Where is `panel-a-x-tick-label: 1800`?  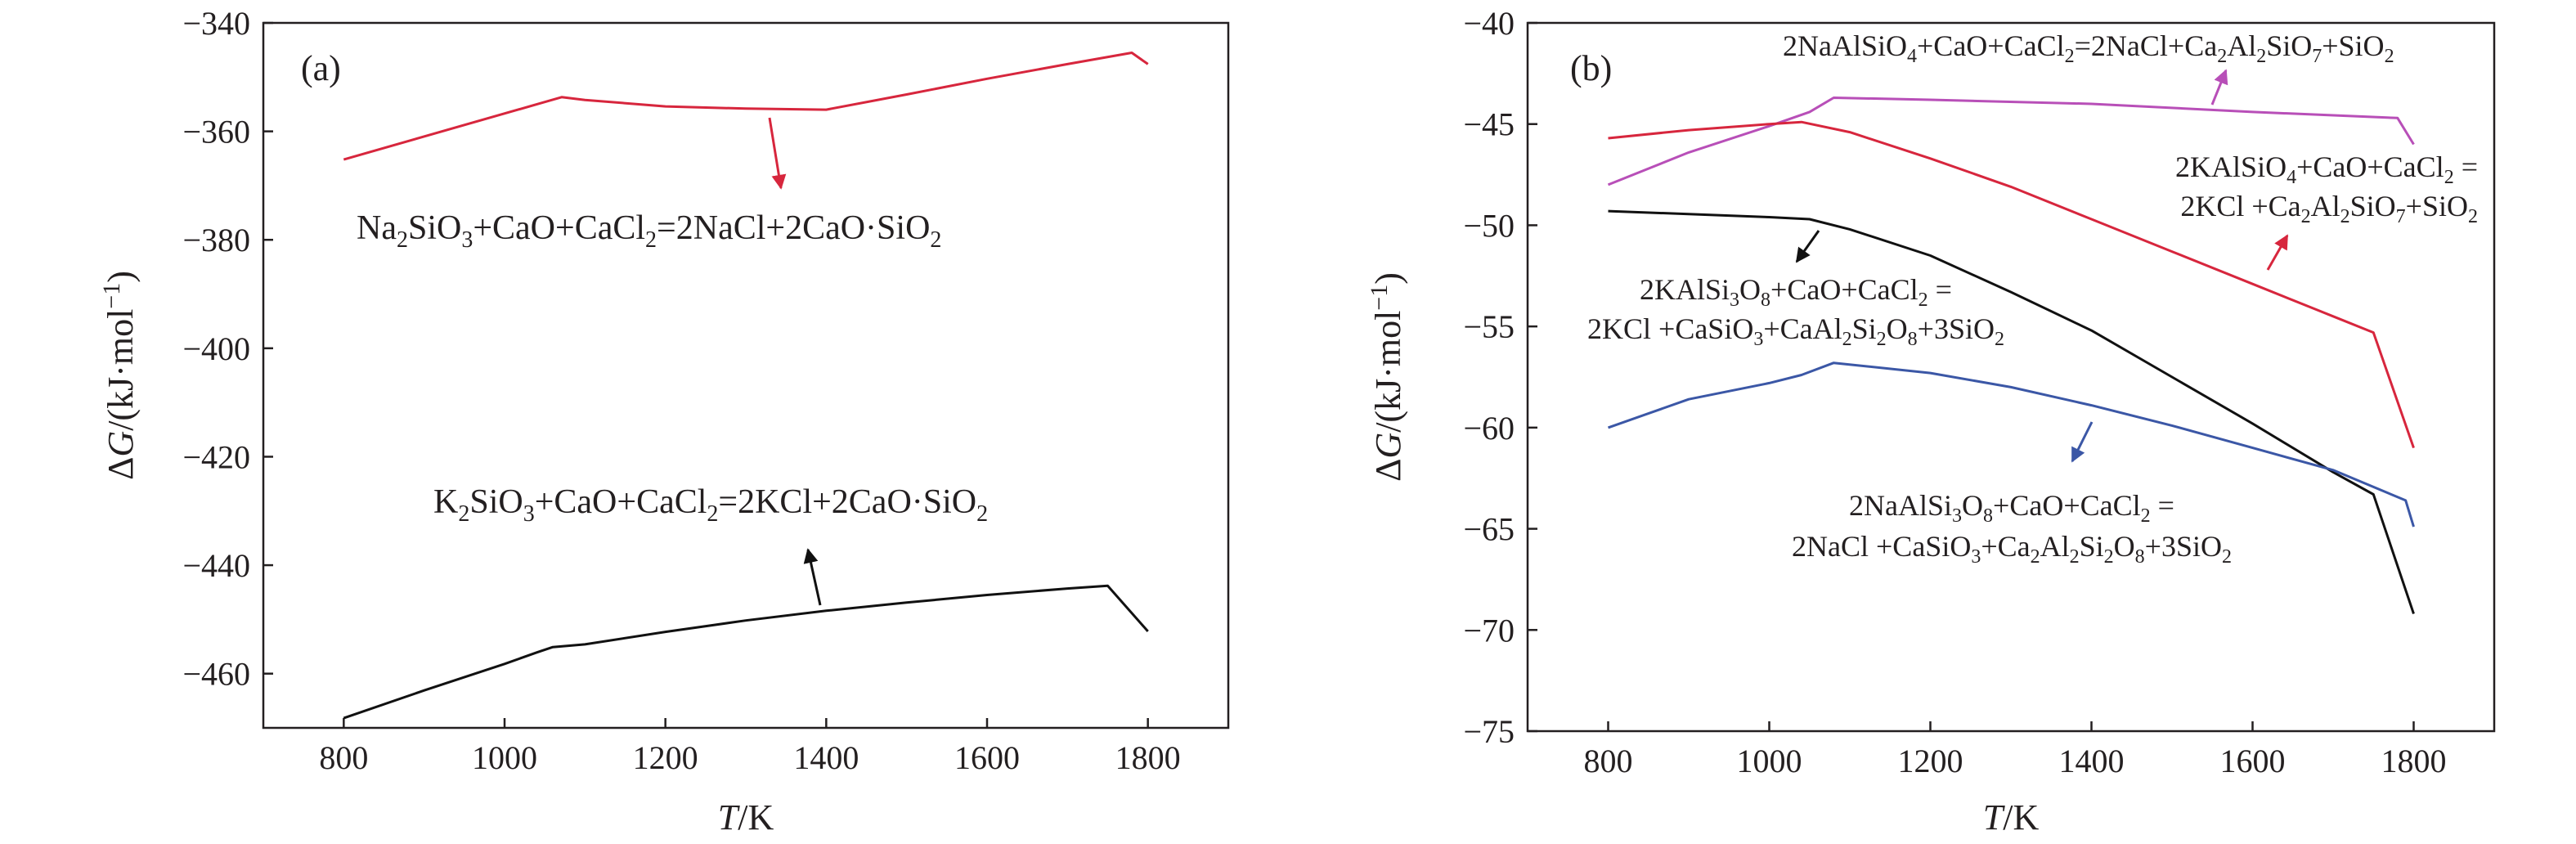 panel-a-x-tick-label: 1800 is located at coordinates (1148, 757).